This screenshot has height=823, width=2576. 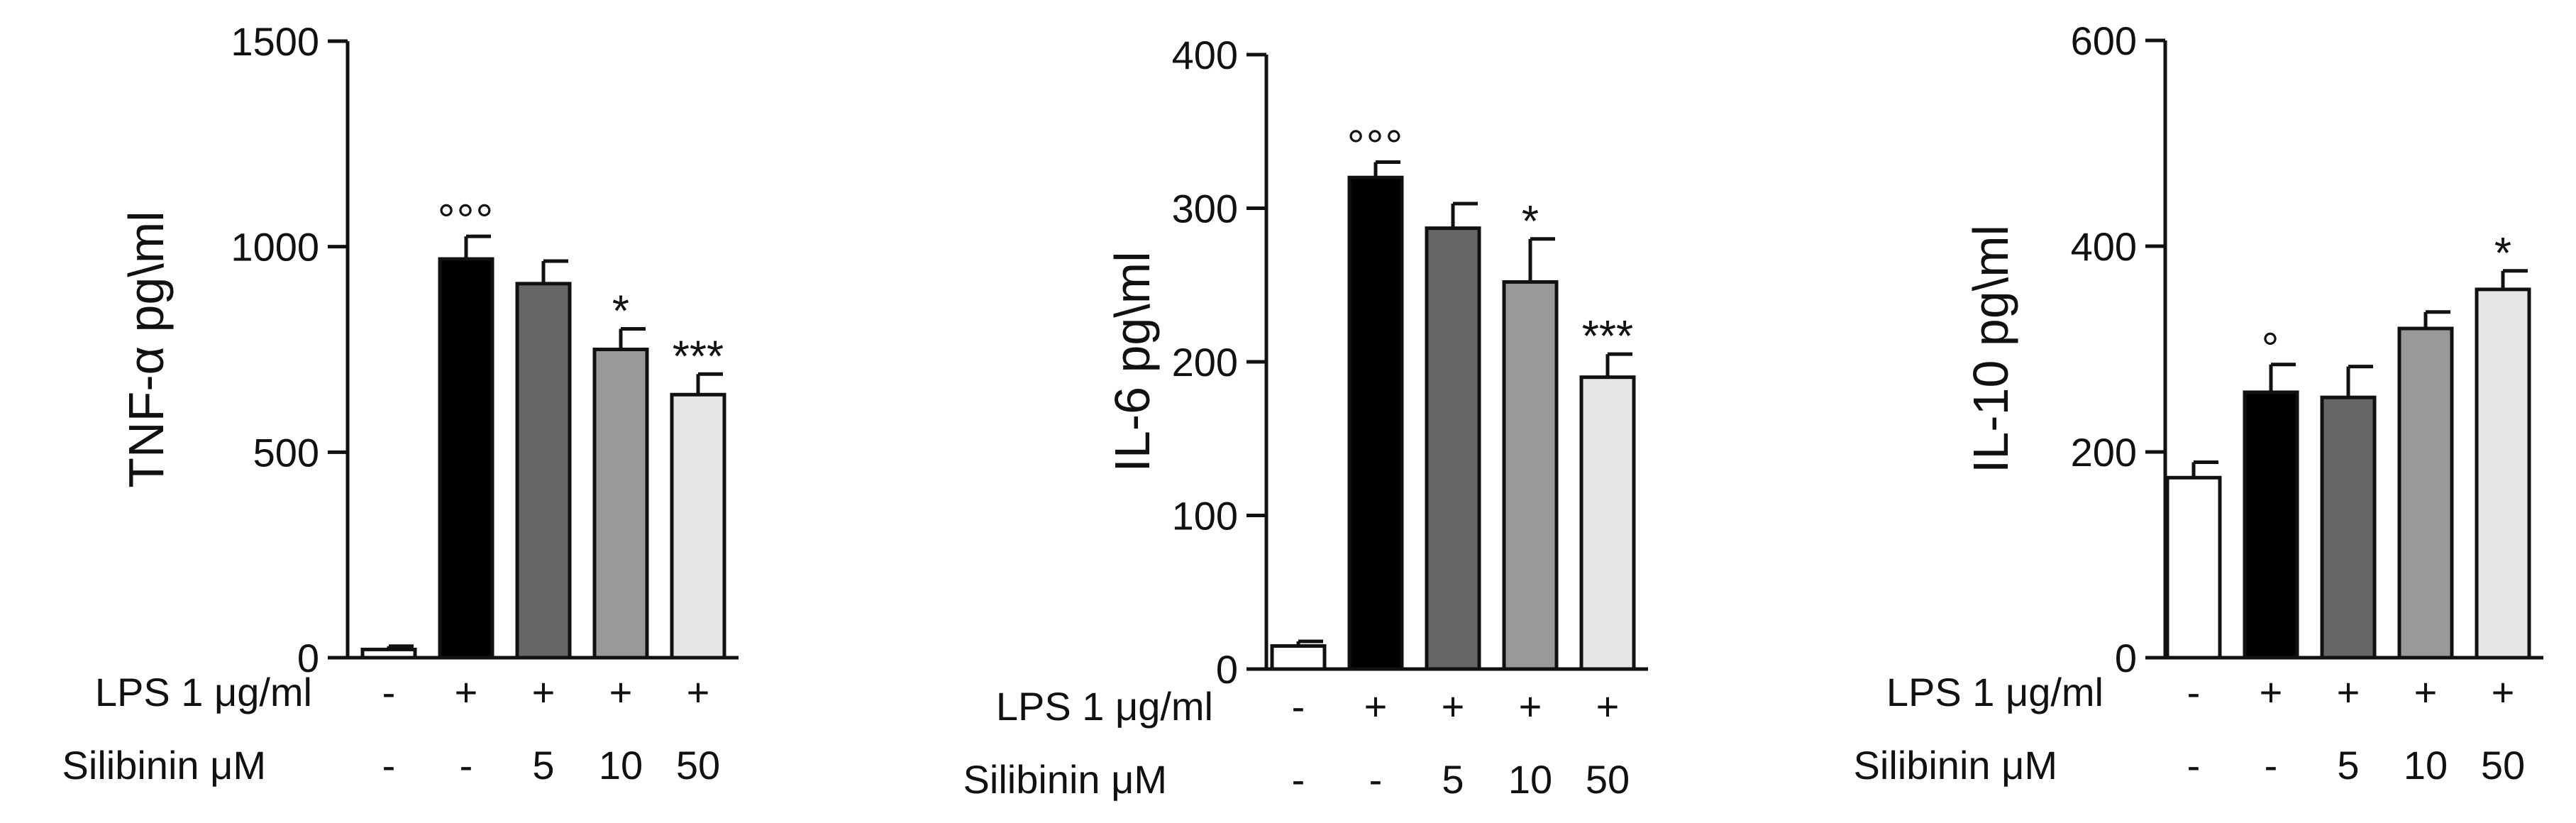 I want to click on y-axis-title: TNF-α pg\ml, so click(x=146, y=349).